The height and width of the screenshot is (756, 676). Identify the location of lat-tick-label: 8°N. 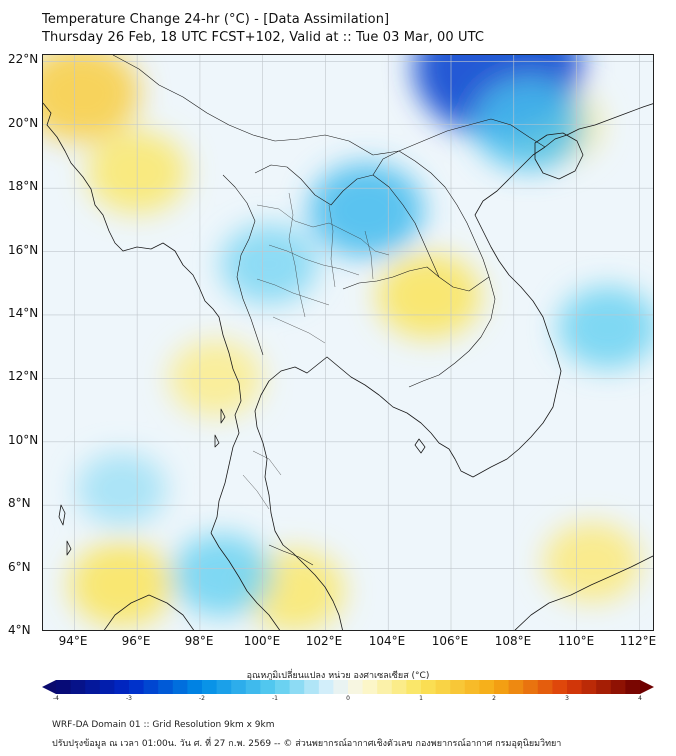
(19, 503).